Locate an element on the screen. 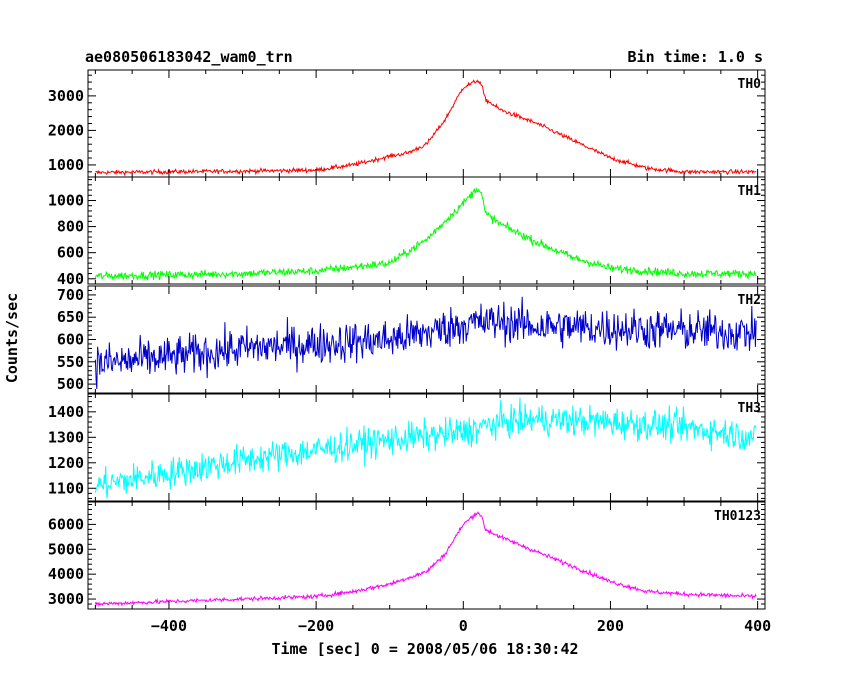 Image resolution: width=850 pixels, height=680 pixels. x-axis-label: Time [sec] 0 = 2008/05/06 18:30:42 is located at coordinates (424, 649).